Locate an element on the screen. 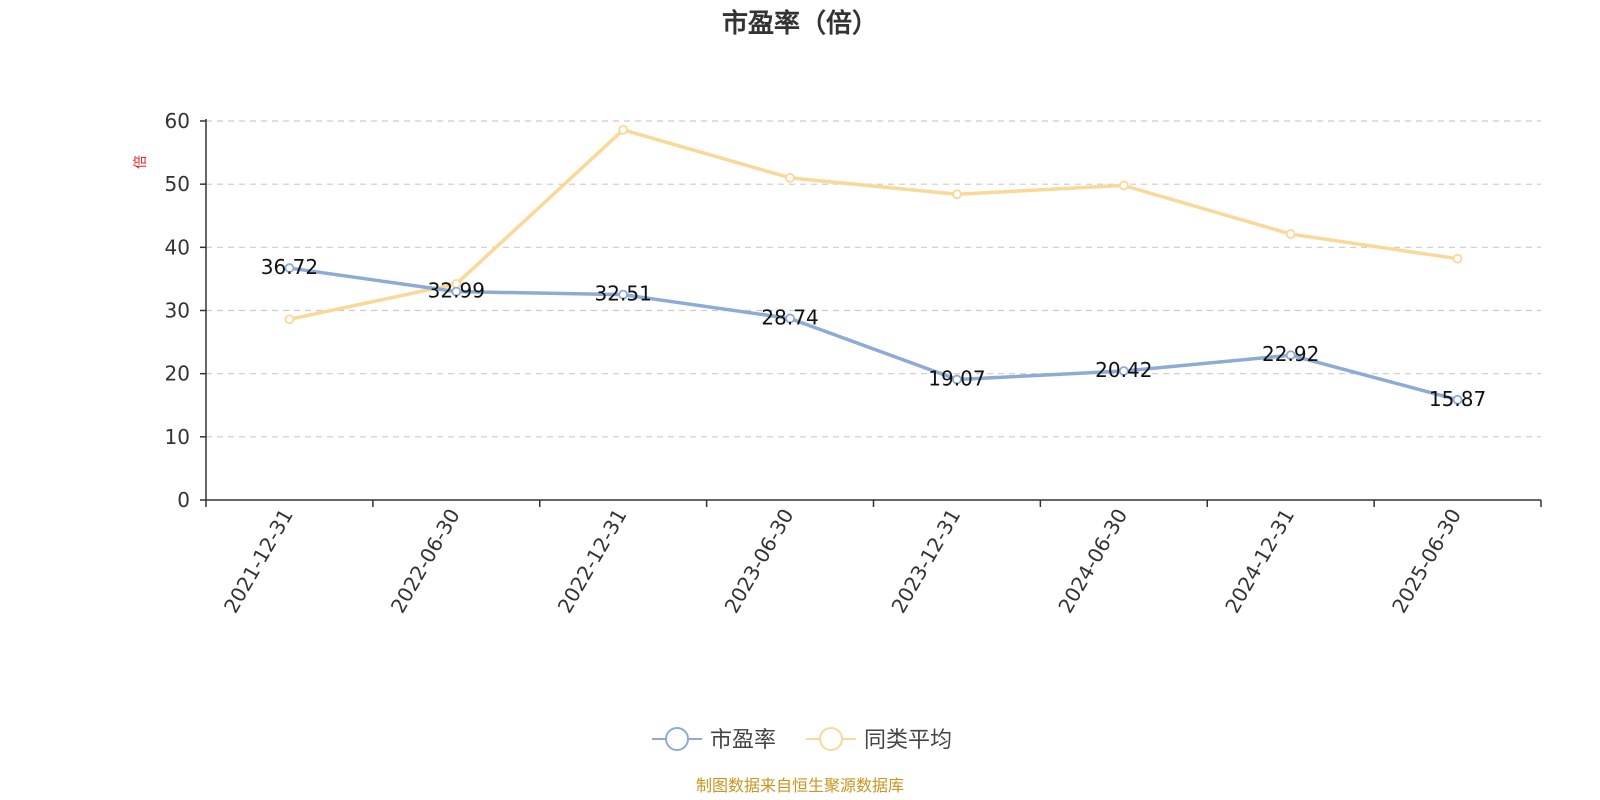 The width and height of the screenshot is (1600, 800). data-label: 19.07 is located at coordinates (956, 379).